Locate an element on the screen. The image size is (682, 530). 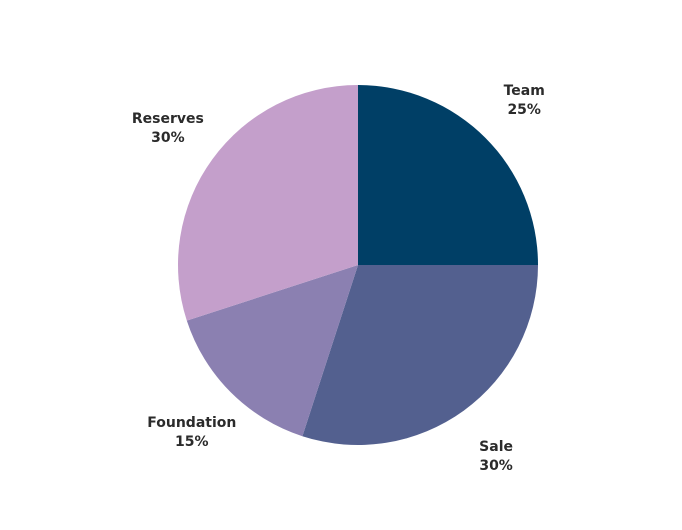
pie-label-name: Team is located at coordinates (524, 91).